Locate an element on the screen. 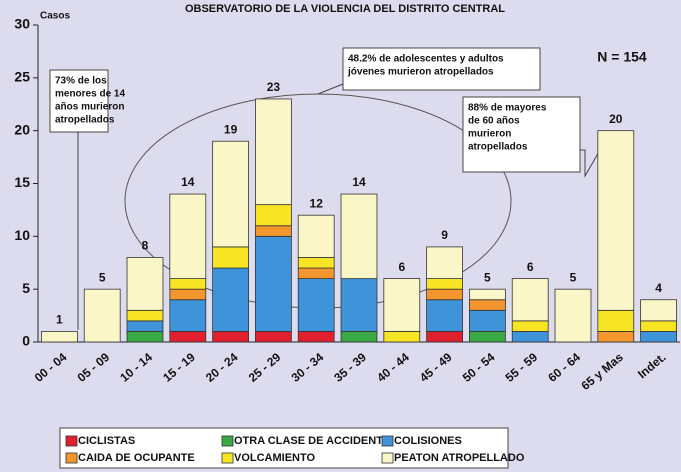 This screenshot has height=472, width=681. x-tick-label: 50 - 54 is located at coordinates (479, 367).